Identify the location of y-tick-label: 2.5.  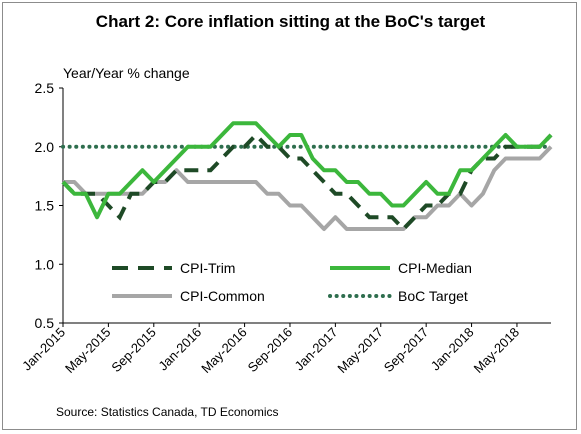
(45, 88).